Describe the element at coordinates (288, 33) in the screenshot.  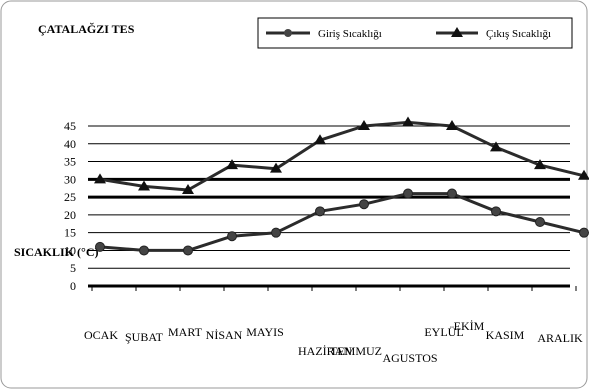
I see `legend-marker-giris` at that location.